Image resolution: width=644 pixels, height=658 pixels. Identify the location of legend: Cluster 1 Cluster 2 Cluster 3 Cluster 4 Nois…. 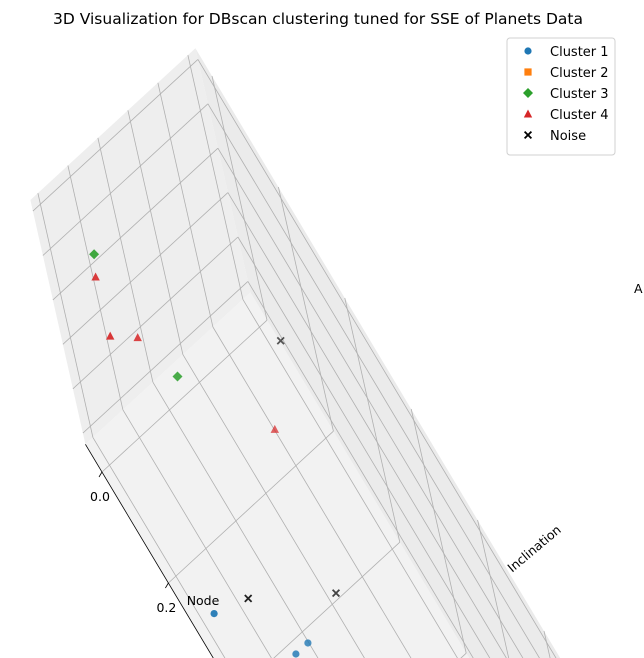
(561, 96).